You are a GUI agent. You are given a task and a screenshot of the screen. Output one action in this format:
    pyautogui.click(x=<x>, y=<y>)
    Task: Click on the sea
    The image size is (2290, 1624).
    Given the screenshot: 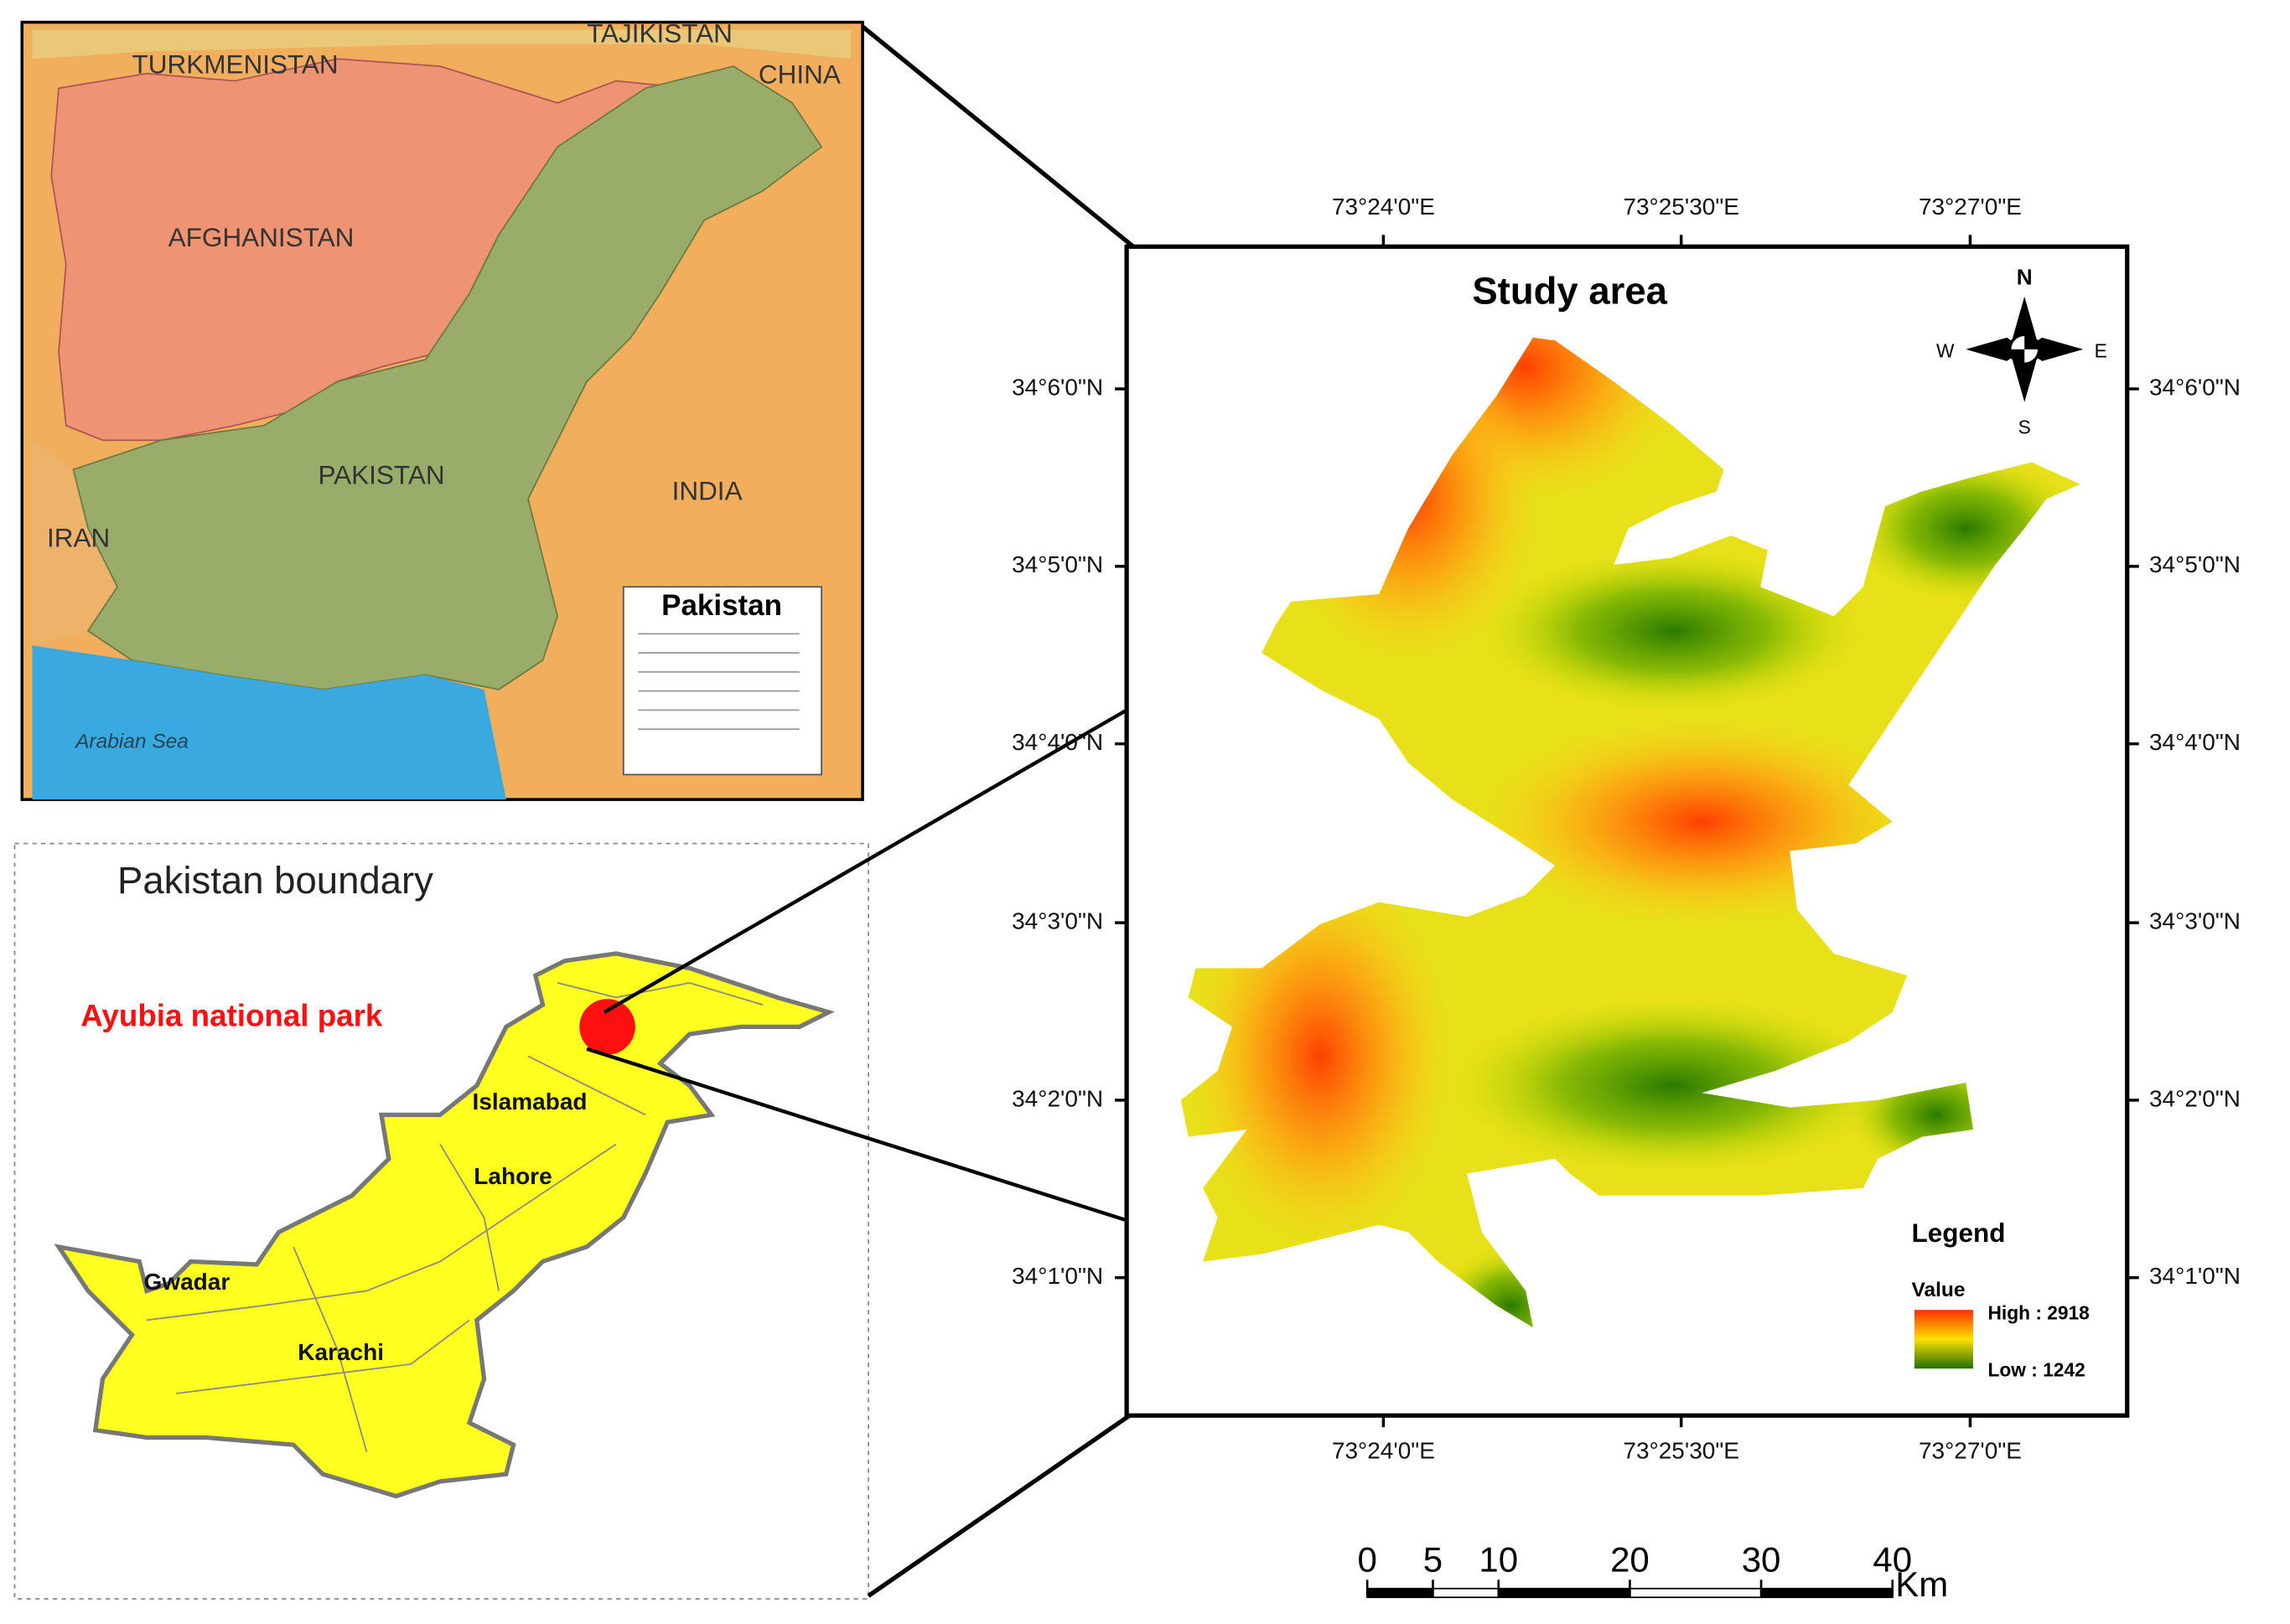 What is the action you would take?
    pyautogui.click(x=269, y=722)
    